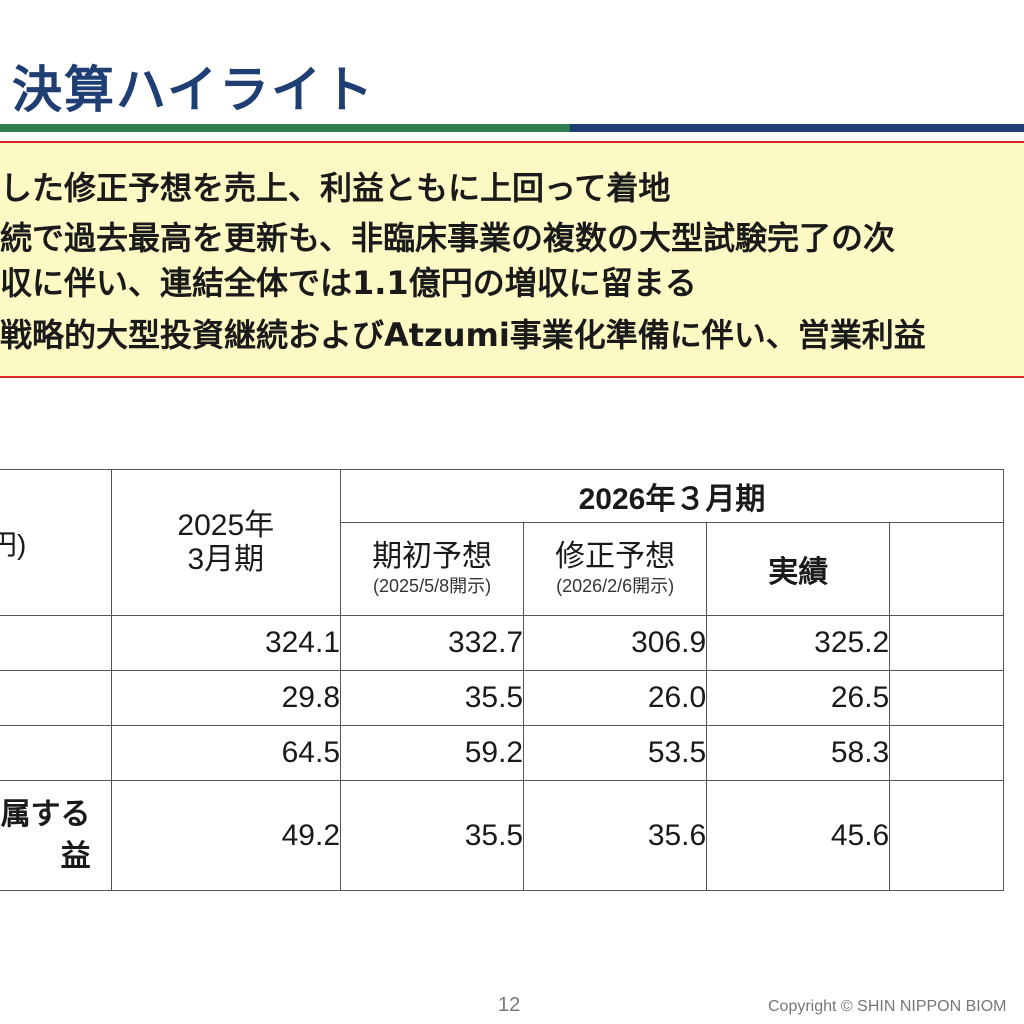 The height and width of the screenshot is (1024, 1024). What do you see at coordinates (226, 835) in the screenshot?
I see `prev-value: 49.2` at bounding box center [226, 835].